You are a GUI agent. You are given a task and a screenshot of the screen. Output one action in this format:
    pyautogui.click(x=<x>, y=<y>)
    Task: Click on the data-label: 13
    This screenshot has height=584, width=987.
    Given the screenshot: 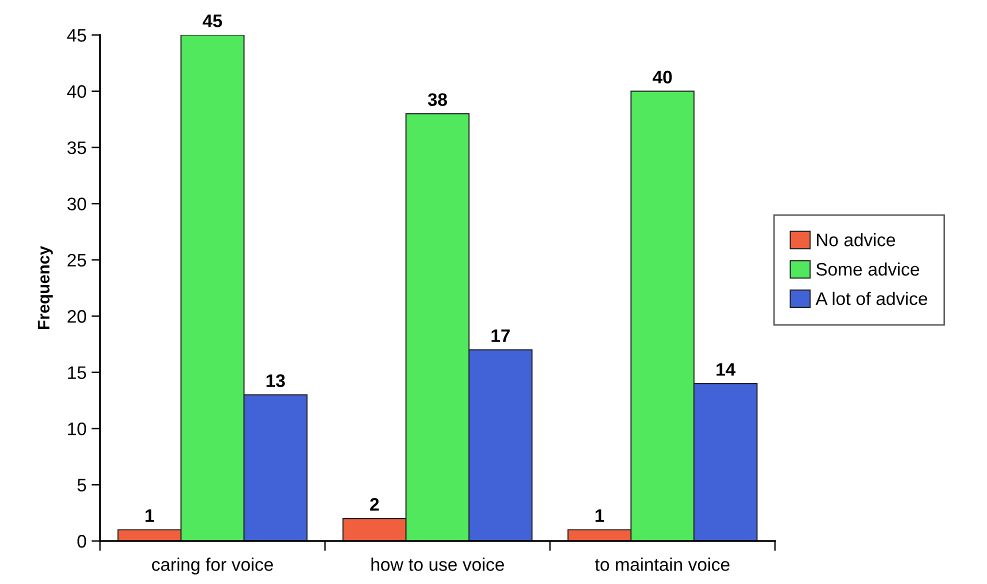 What is the action you would take?
    pyautogui.click(x=275, y=381)
    